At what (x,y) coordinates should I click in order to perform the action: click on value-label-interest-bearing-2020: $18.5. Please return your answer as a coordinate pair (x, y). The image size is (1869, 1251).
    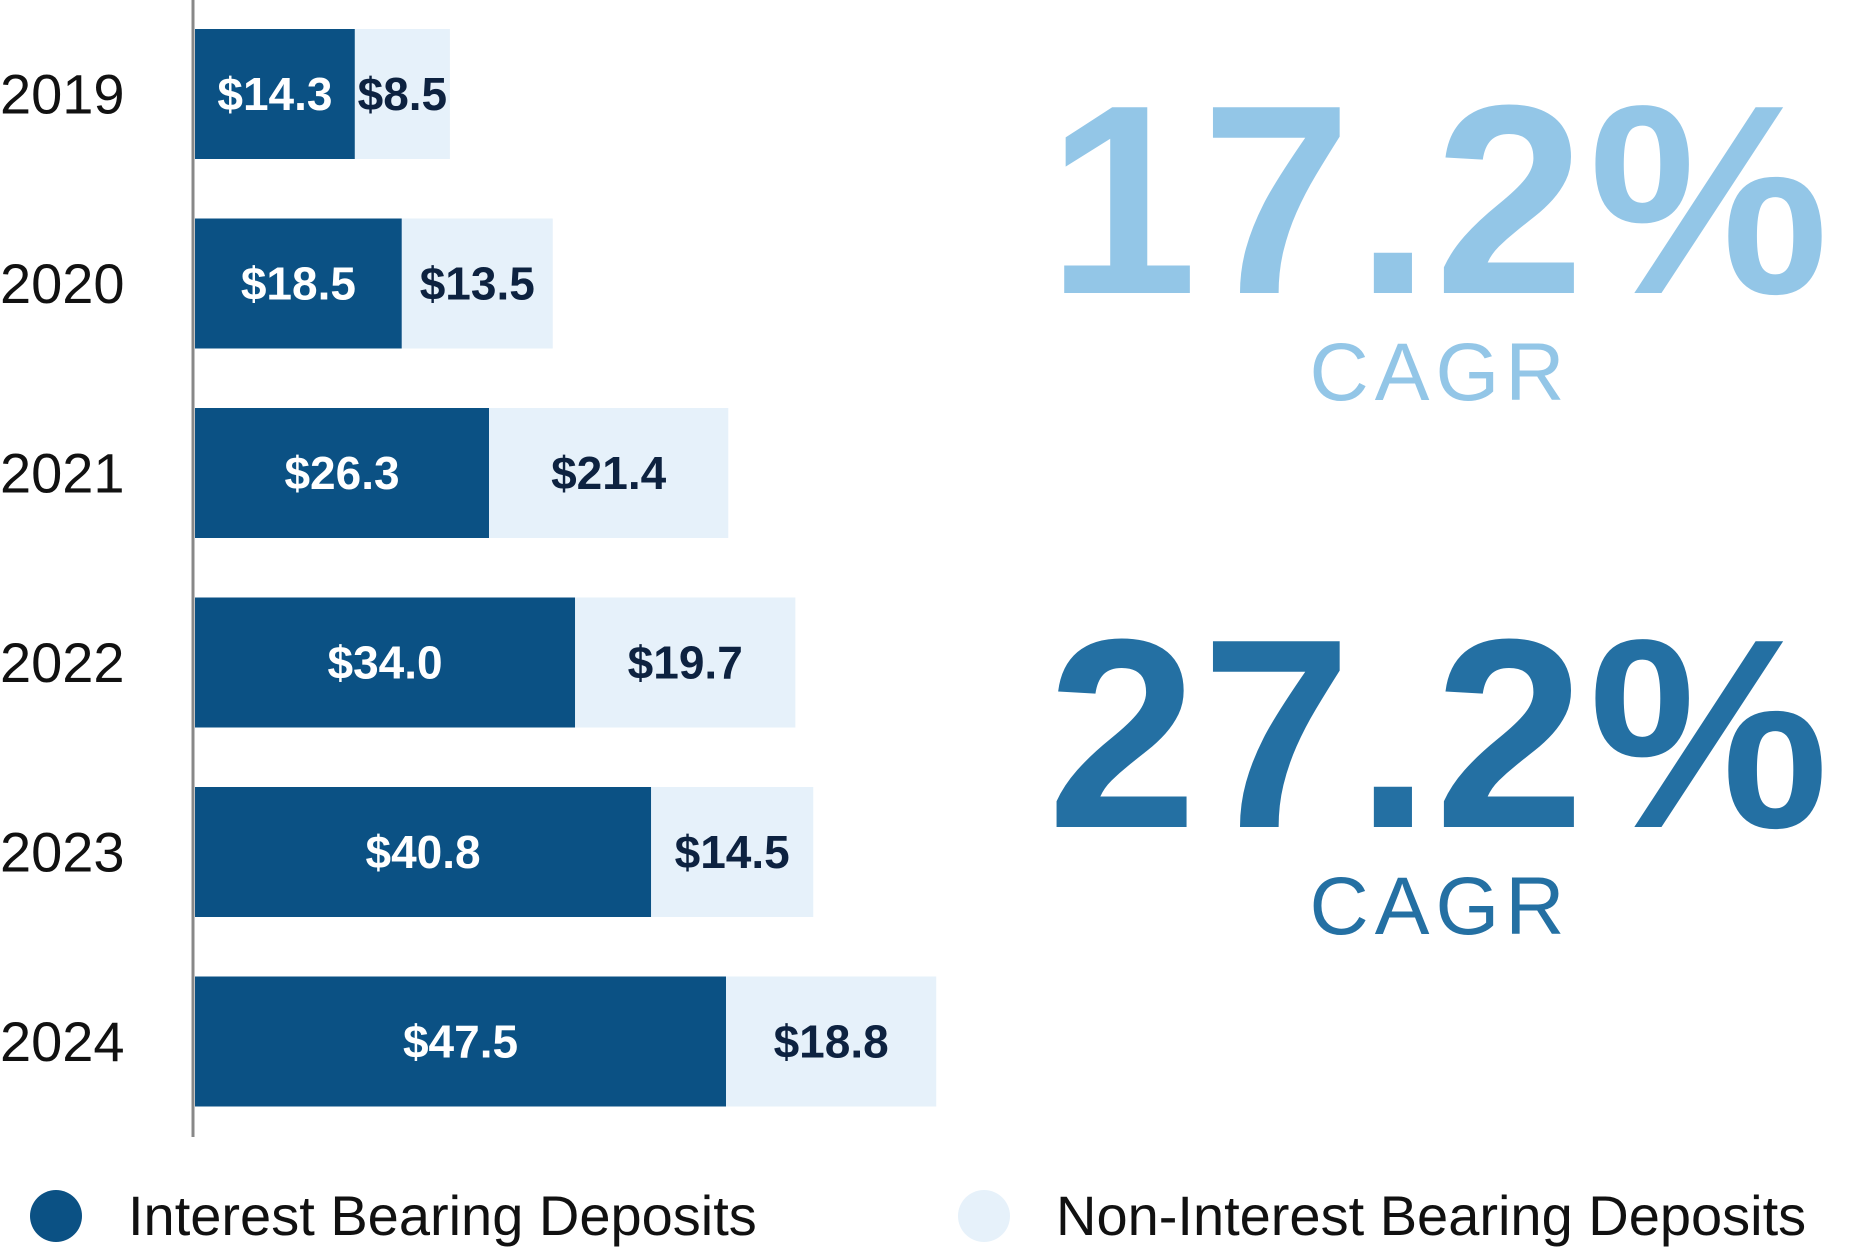
    Looking at the image, I should click on (298, 284).